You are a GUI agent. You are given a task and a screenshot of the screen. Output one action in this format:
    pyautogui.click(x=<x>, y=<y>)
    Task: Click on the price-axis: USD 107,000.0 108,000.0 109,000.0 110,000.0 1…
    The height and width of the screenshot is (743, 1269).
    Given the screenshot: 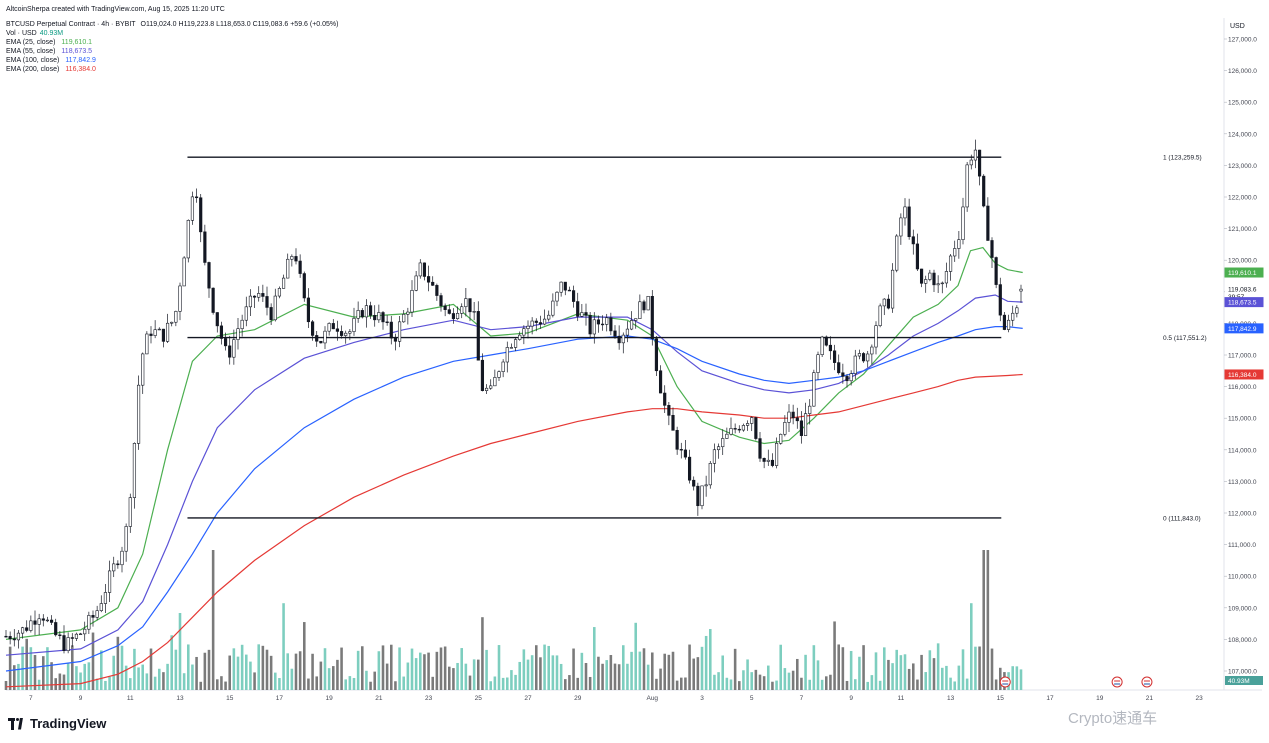 What is the action you would take?
    pyautogui.click(x=1240, y=349)
    